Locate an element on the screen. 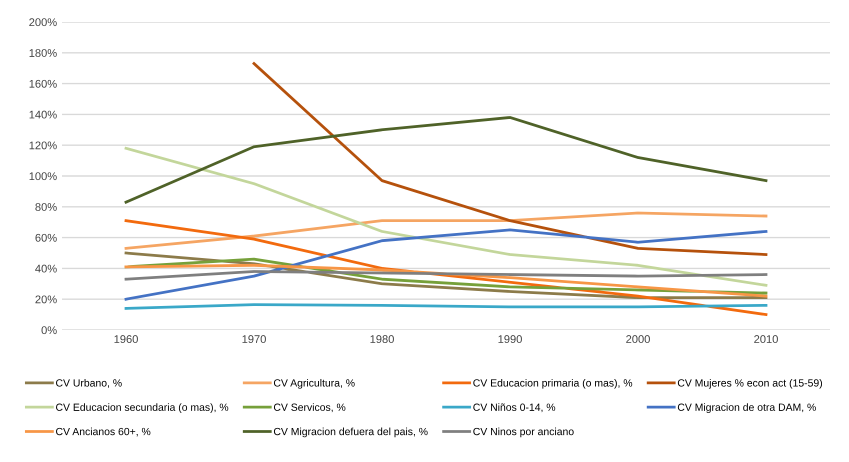 This screenshot has height=462, width=849. x-tick-label: 1990 is located at coordinates (510, 339).